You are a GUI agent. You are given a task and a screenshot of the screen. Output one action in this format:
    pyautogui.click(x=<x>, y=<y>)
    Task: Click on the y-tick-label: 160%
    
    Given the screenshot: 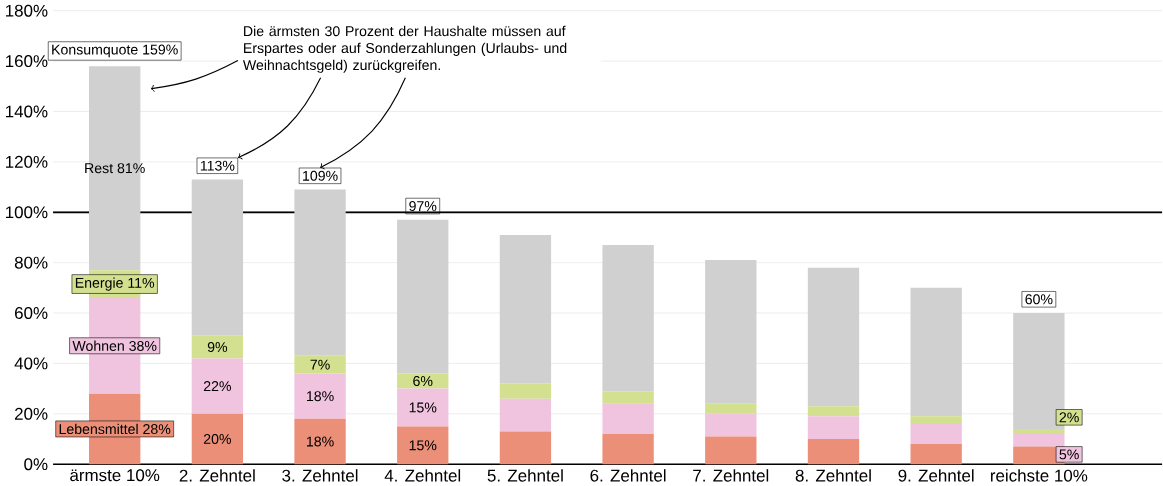 What is the action you would take?
    pyautogui.click(x=27, y=60)
    